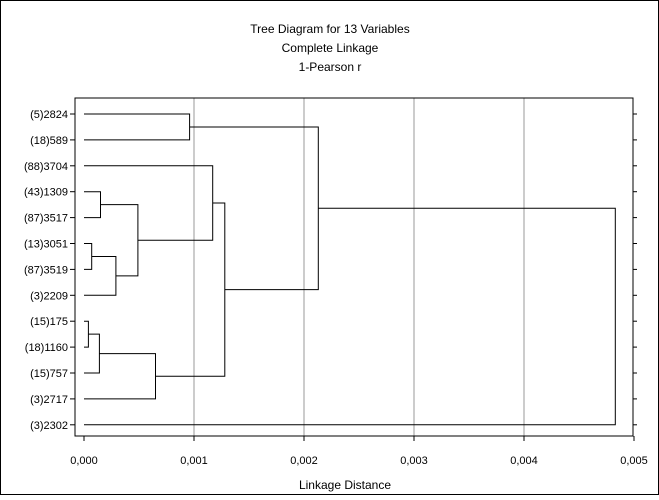 This screenshot has height=500, width=659. Describe the element at coordinates (46, 348) in the screenshot. I see `leaf-label: (18)1160` at that location.